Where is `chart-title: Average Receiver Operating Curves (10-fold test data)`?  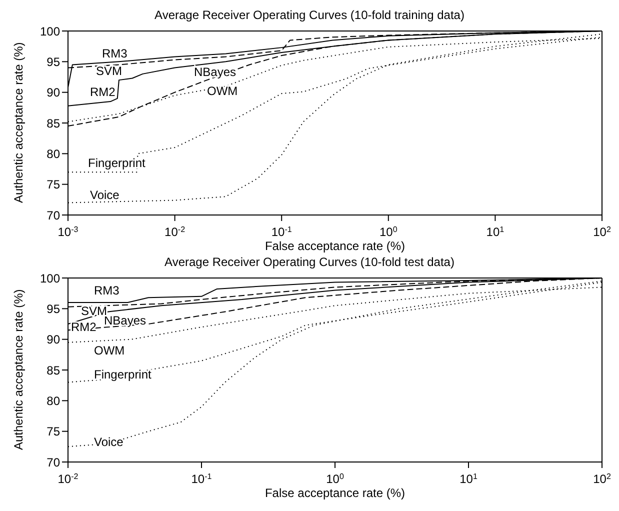 chart-title: Average Receiver Operating Curves (10-fold test data) is located at coordinates (310, 262).